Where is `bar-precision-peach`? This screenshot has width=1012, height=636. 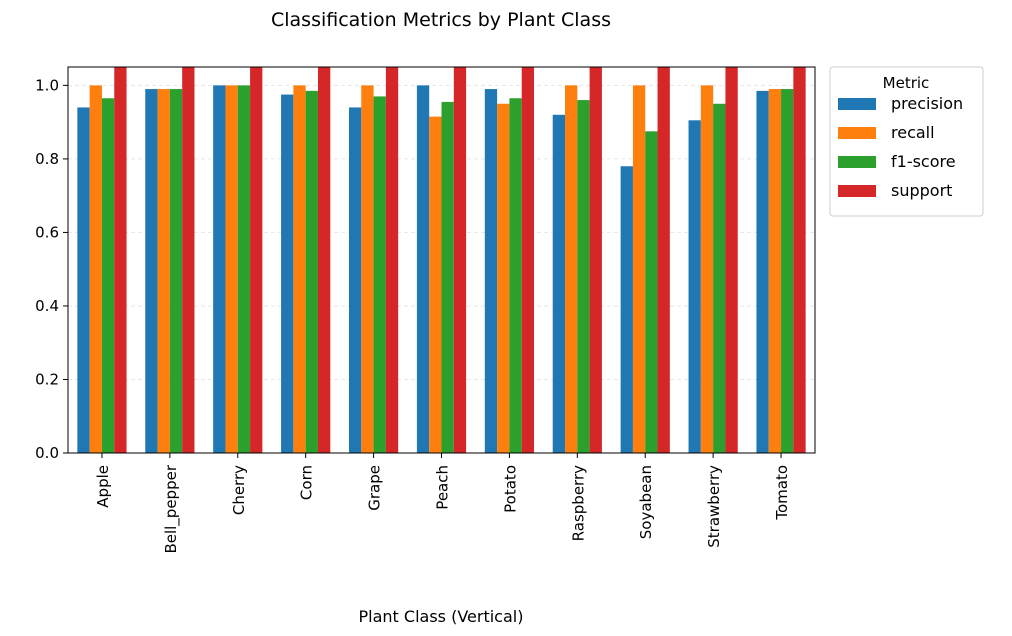
bar-precision-peach is located at coordinates (423, 269).